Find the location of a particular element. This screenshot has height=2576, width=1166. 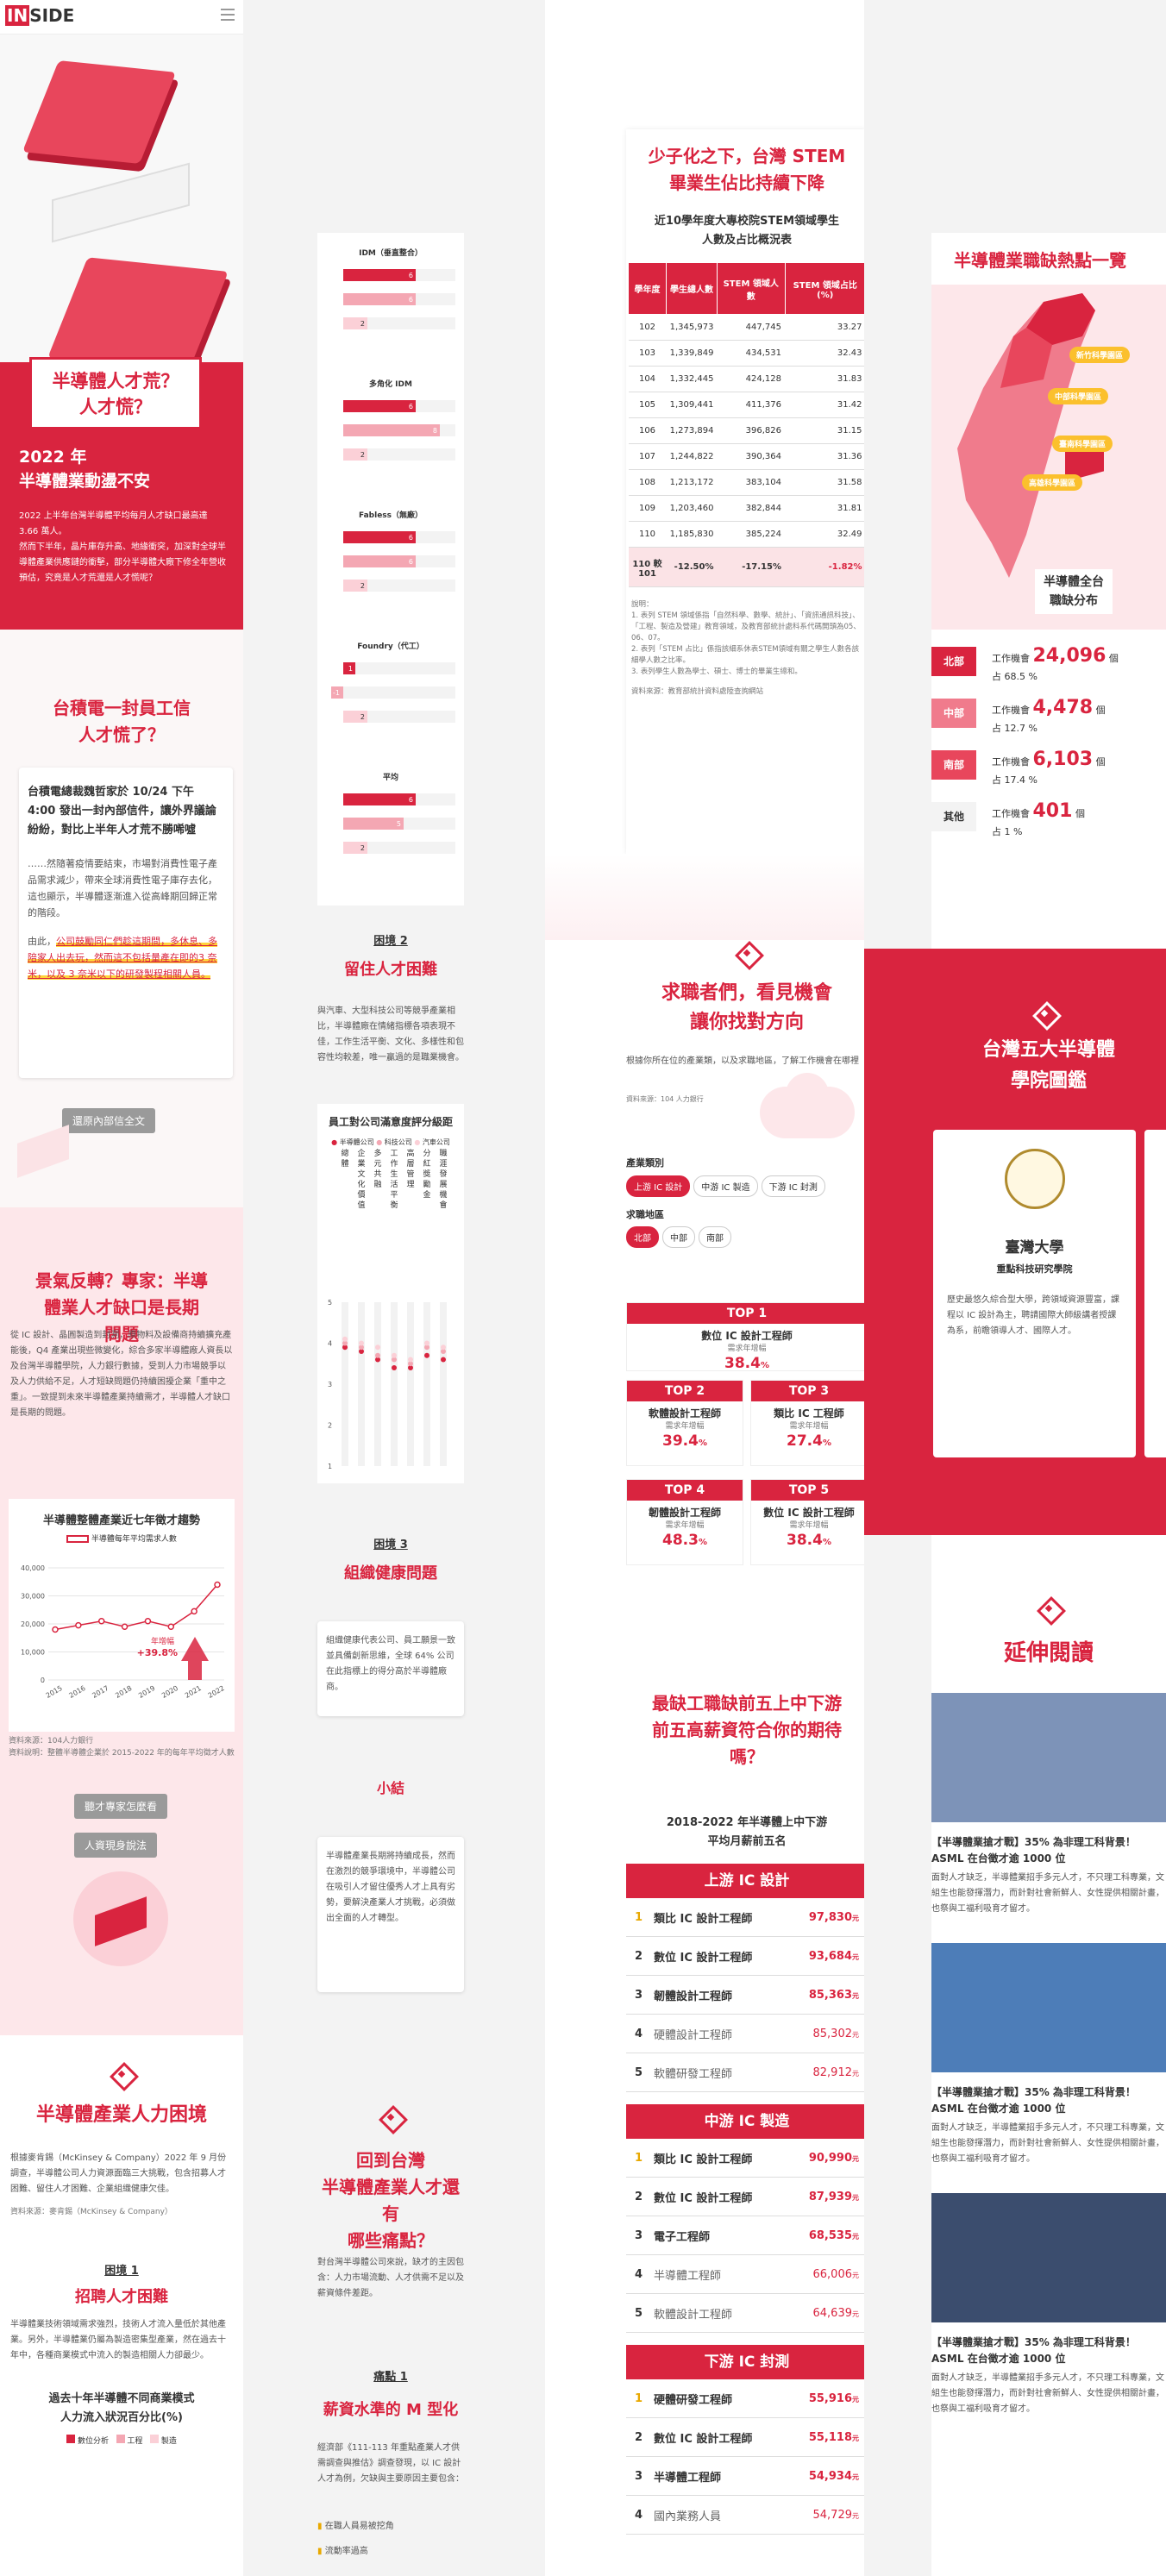

cloud-illustration is located at coordinates (807, 1105).